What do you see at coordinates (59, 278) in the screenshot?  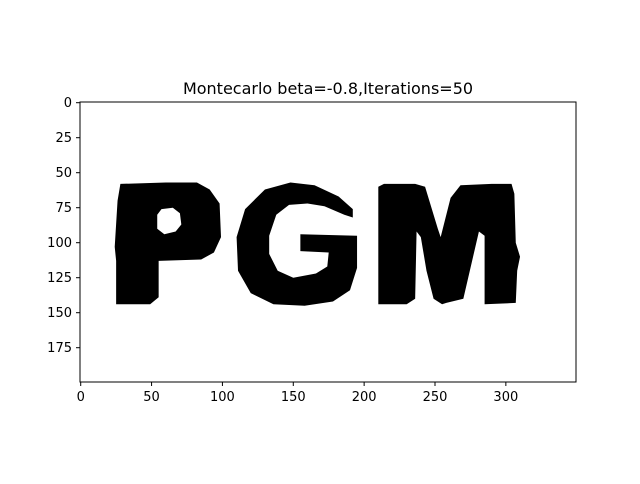 I see `y-tick-label: 125` at bounding box center [59, 278].